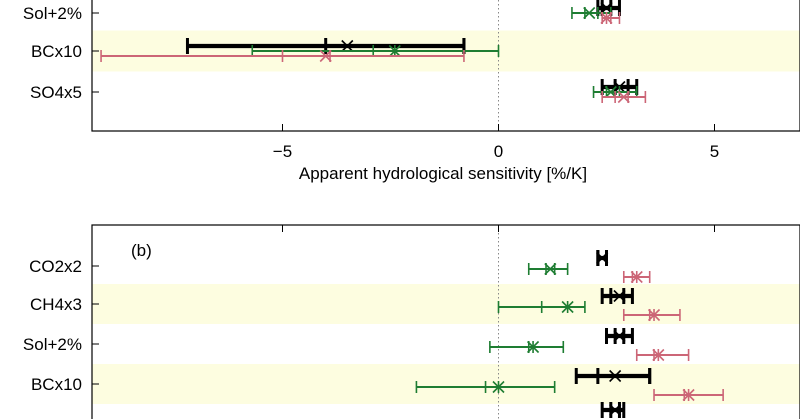 This screenshot has height=419, width=800. What do you see at coordinates (714, 151) in the screenshot?
I see `x-tick-label: 5` at bounding box center [714, 151].